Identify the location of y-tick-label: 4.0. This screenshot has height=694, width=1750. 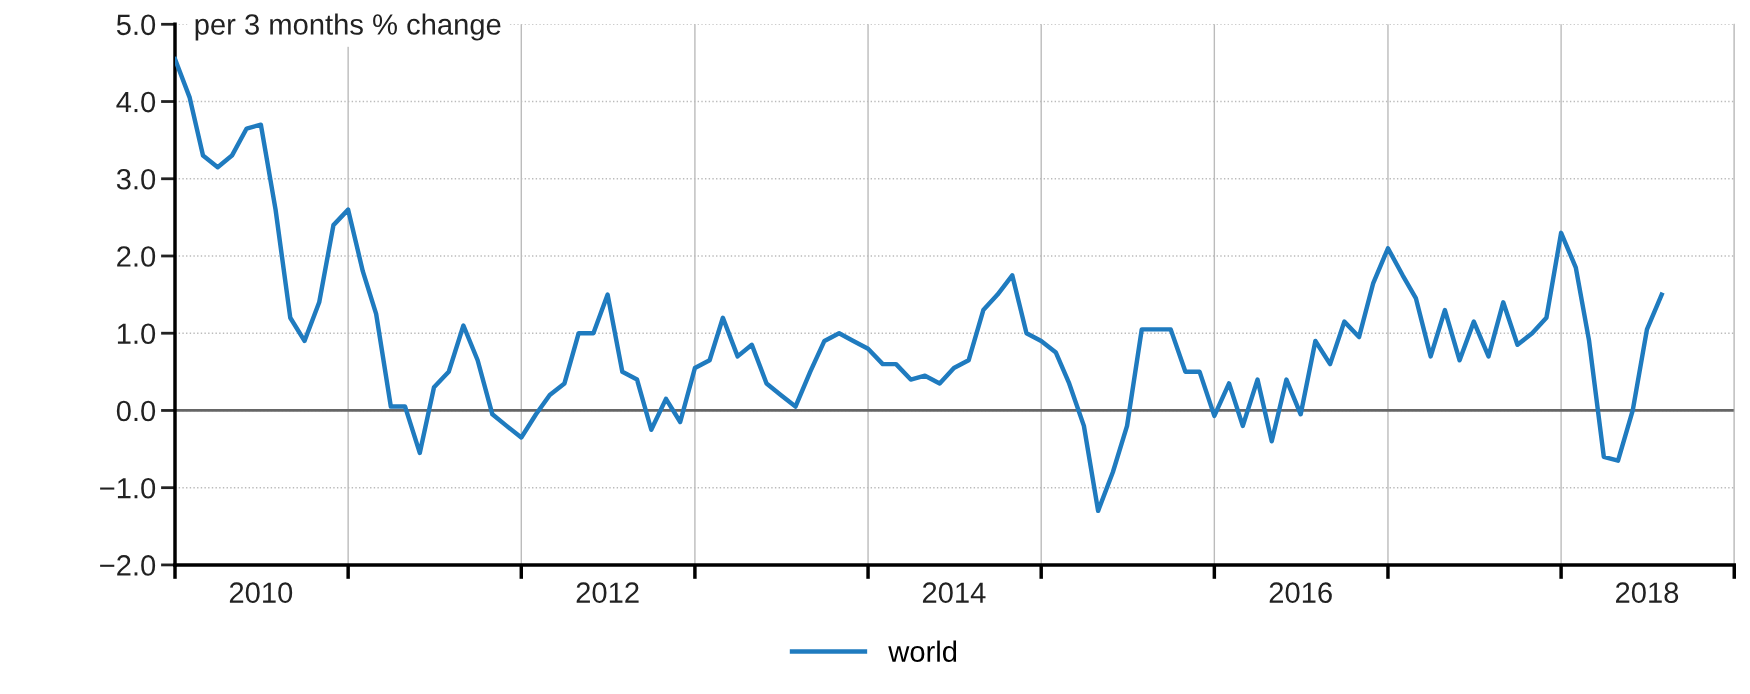
(136, 102).